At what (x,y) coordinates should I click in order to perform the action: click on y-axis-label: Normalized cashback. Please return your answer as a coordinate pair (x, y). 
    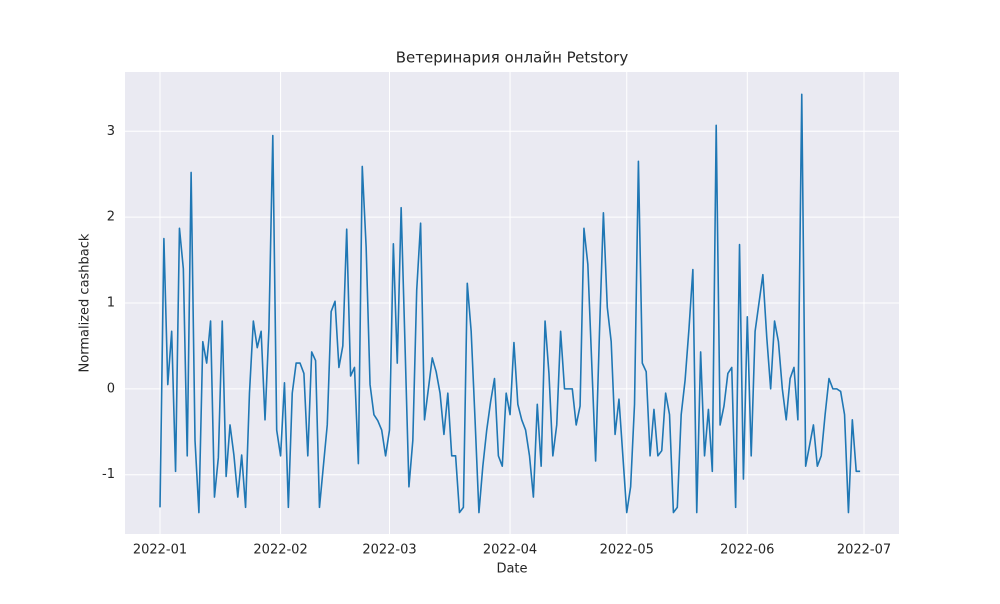
    Looking at the image, I should click on (85, 302).